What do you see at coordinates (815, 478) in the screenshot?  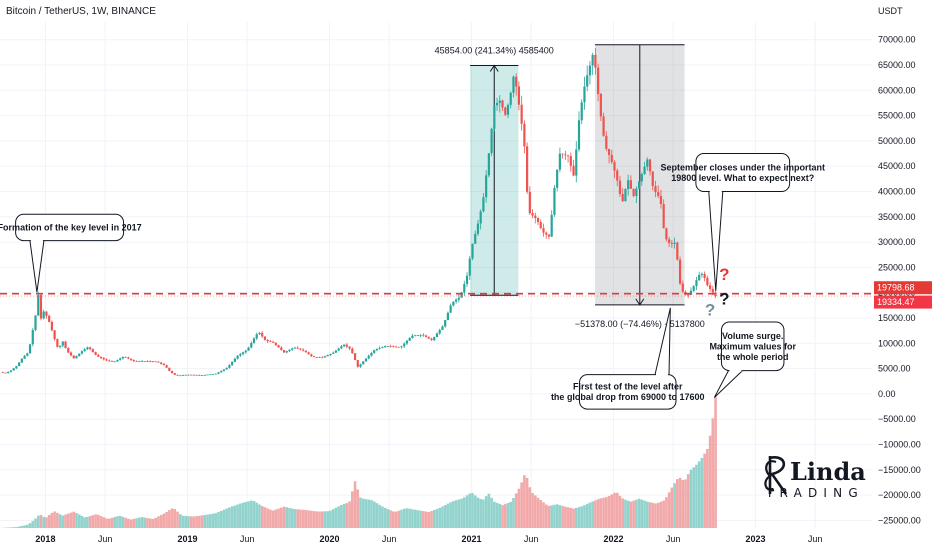 I see `linda-trading-logo: Linda TRADING` at bounding box center [815, 478].